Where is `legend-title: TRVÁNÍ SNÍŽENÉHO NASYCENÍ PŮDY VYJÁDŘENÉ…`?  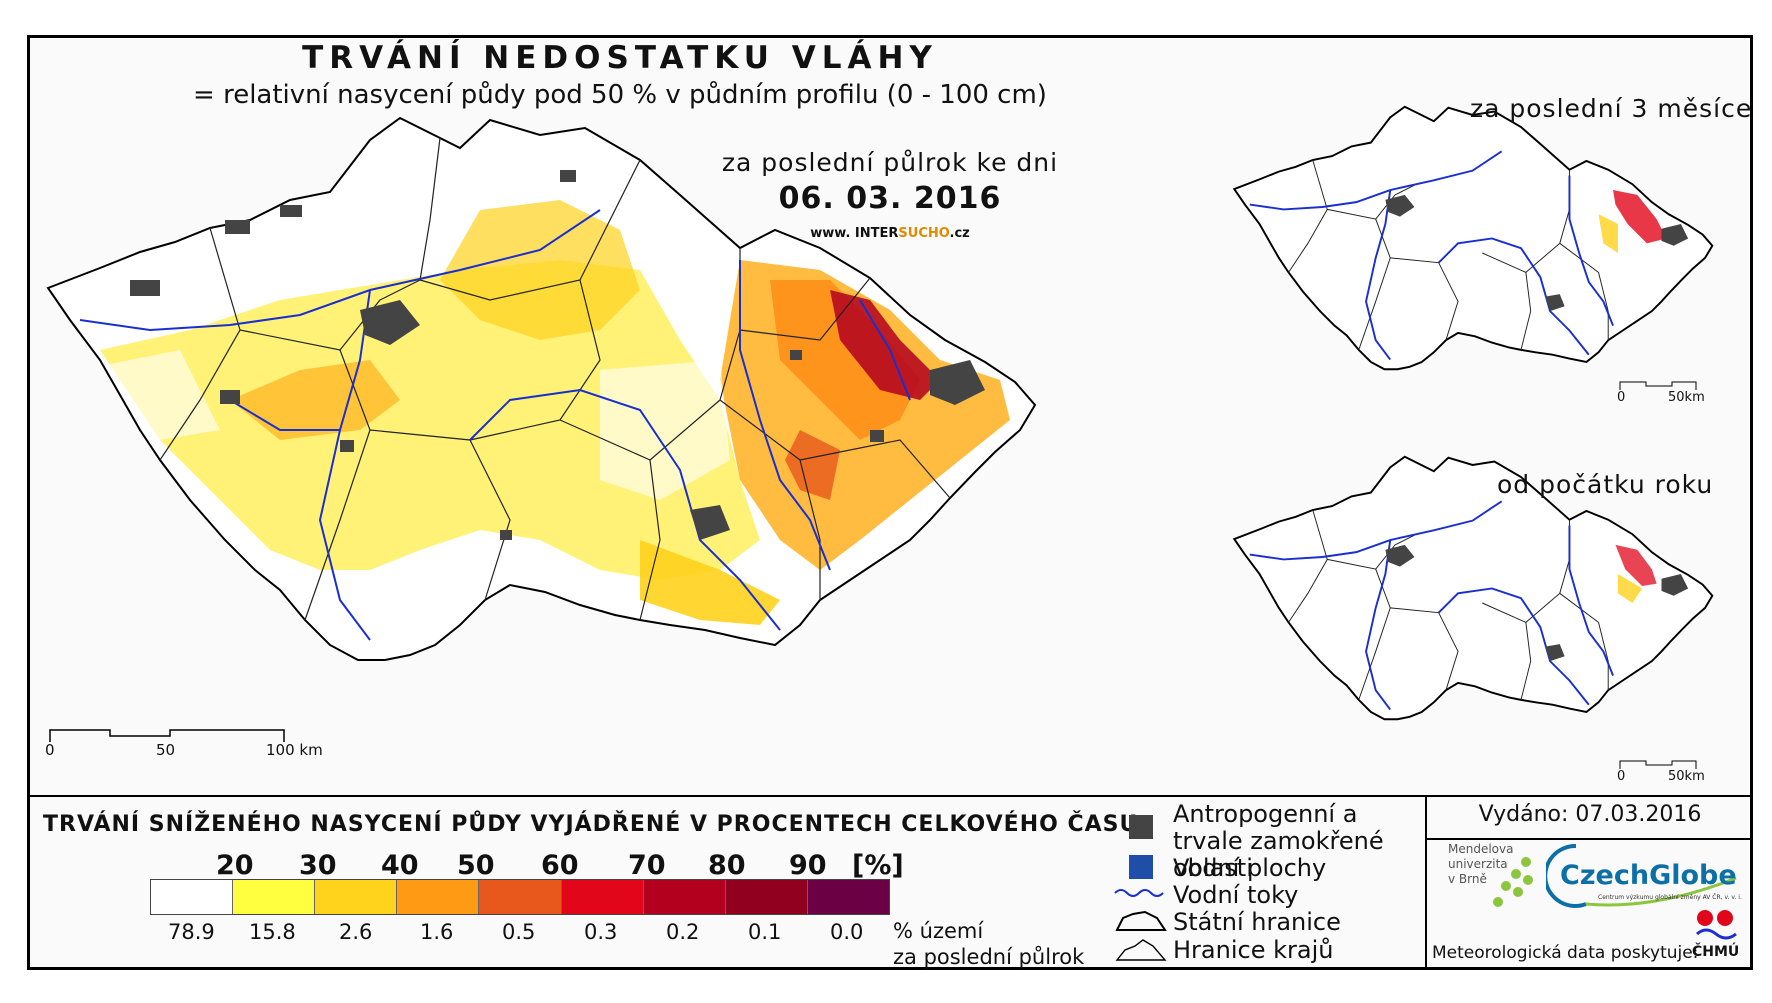
legend-title: TRVÁNÍ SNÍŽENÉHO NASYCENÍ PŮDY VYJÁDŘENÉ… is located at coordinates (591, 824).